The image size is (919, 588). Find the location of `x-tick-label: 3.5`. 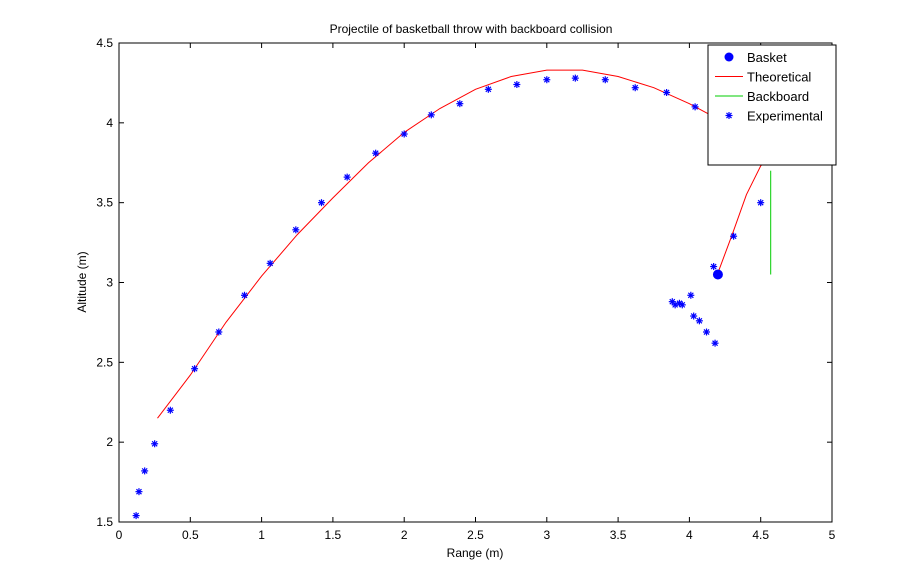

x-tick-label: 3.5 is located at coordinates (618, 535).